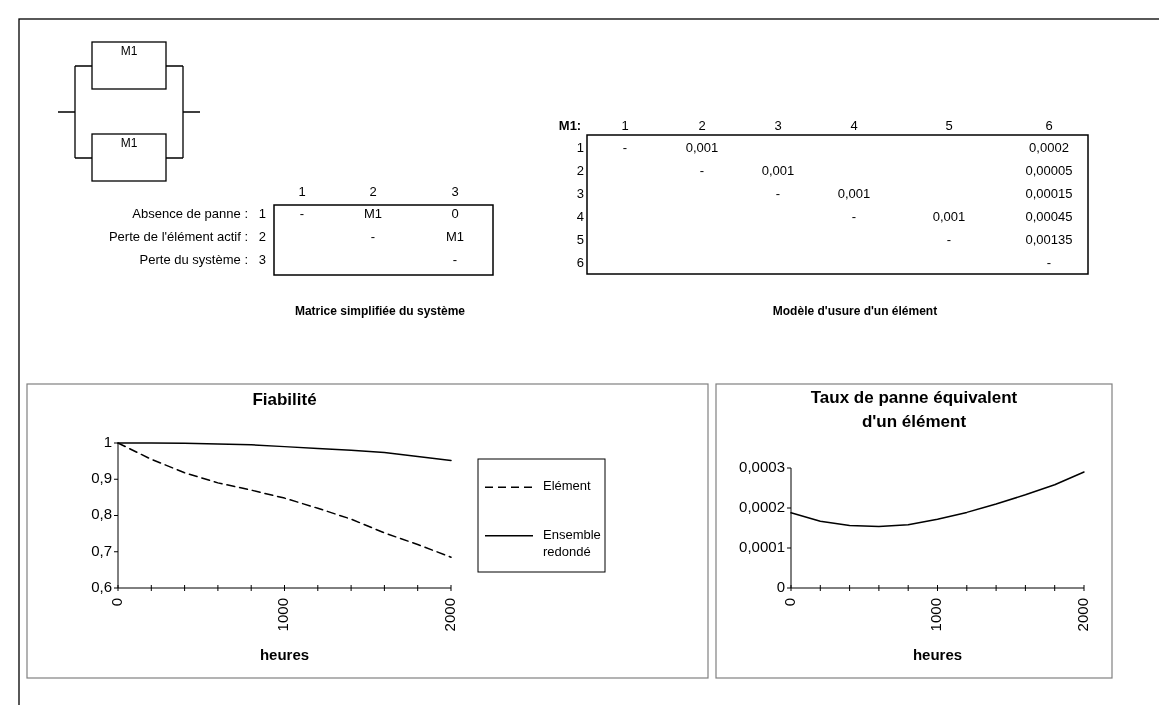 This screenshot has width=1167, height=713. Describe the element at coordinates (455, 213) in the screenshot. I see `text: 0` at that location.